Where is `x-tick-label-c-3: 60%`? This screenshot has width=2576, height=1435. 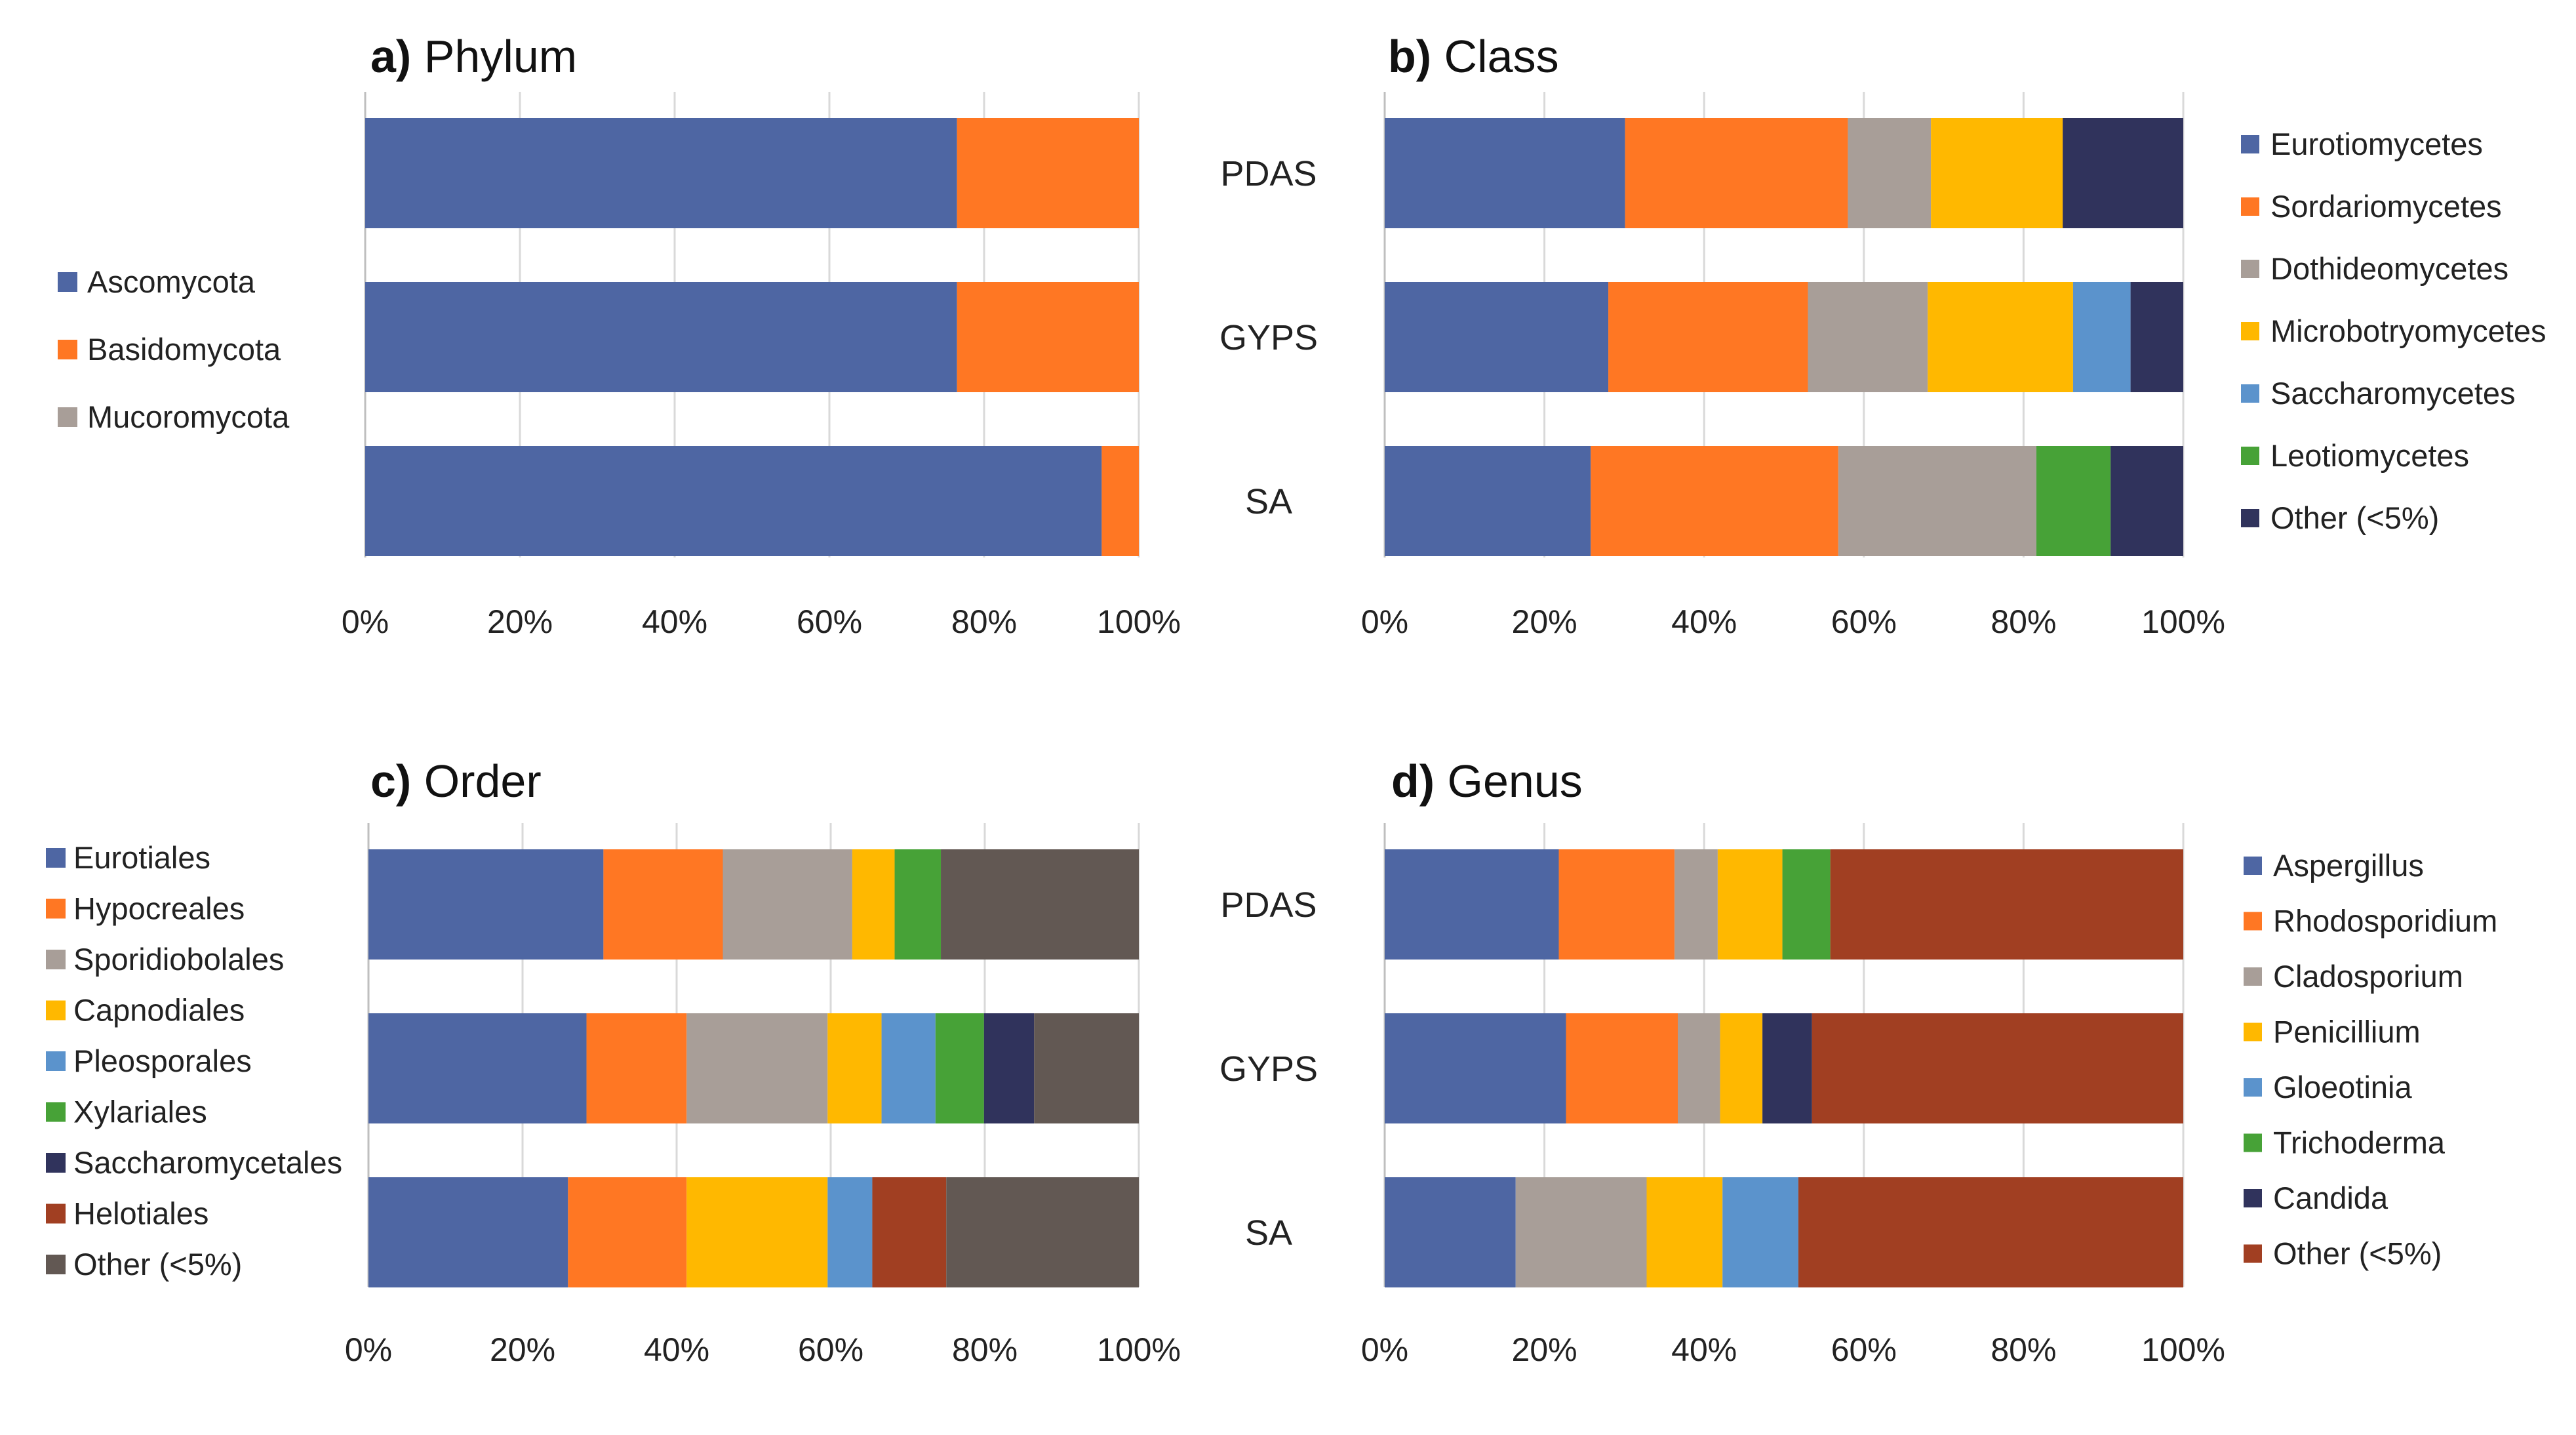 x-tick-label-c-3: 60% is located at coordinates (830, 1350).